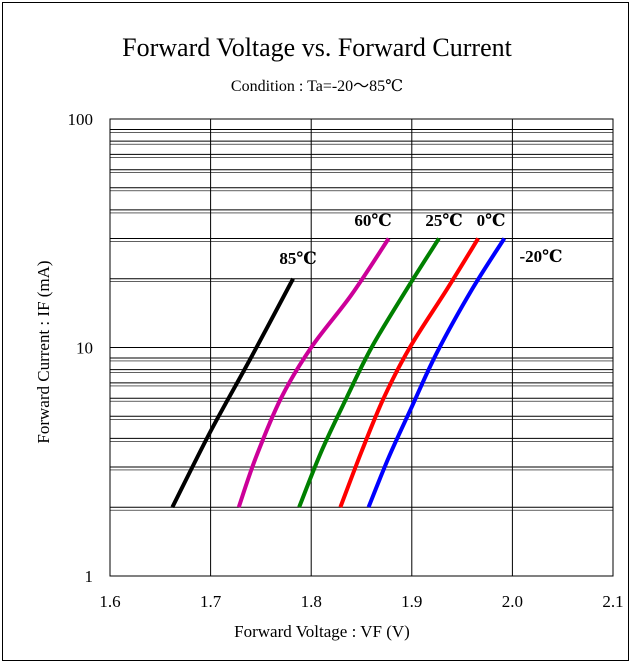 Image resolution: width=635 pixels, height=666 pixels. Describe the element at coordinates (43, 351) in the screenshot. I see `y-axis-label: Forward Current : IF (mA)` at that location.